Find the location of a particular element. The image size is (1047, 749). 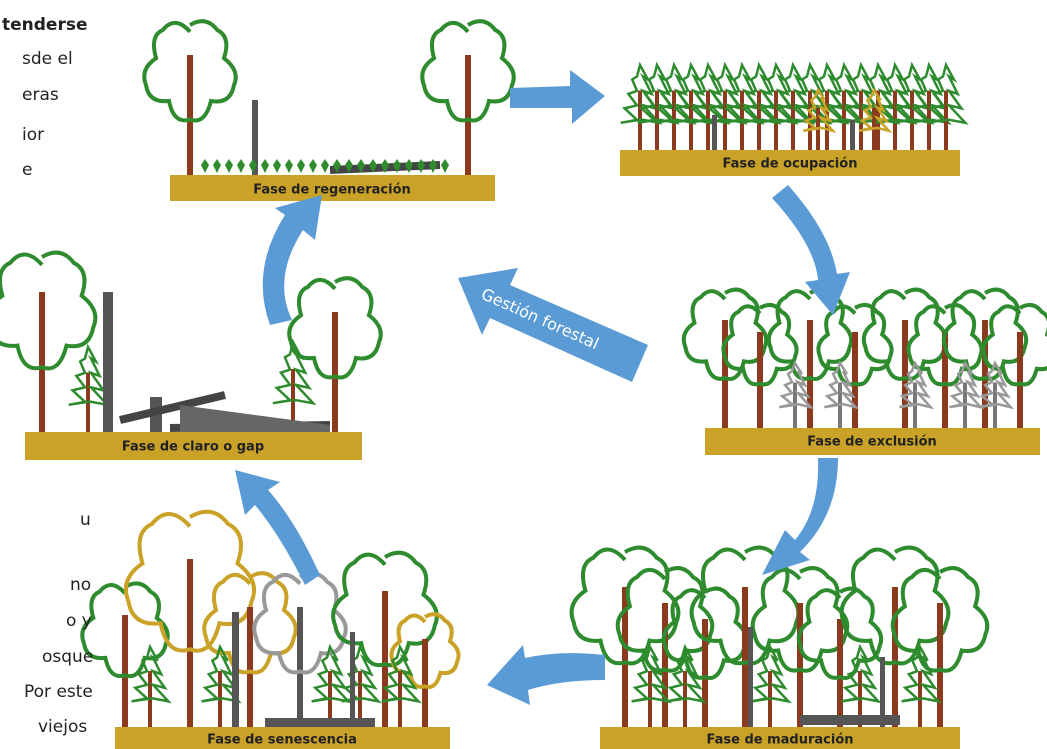

phase-label: Fase de exclusión is located at coordinates (872, 442).